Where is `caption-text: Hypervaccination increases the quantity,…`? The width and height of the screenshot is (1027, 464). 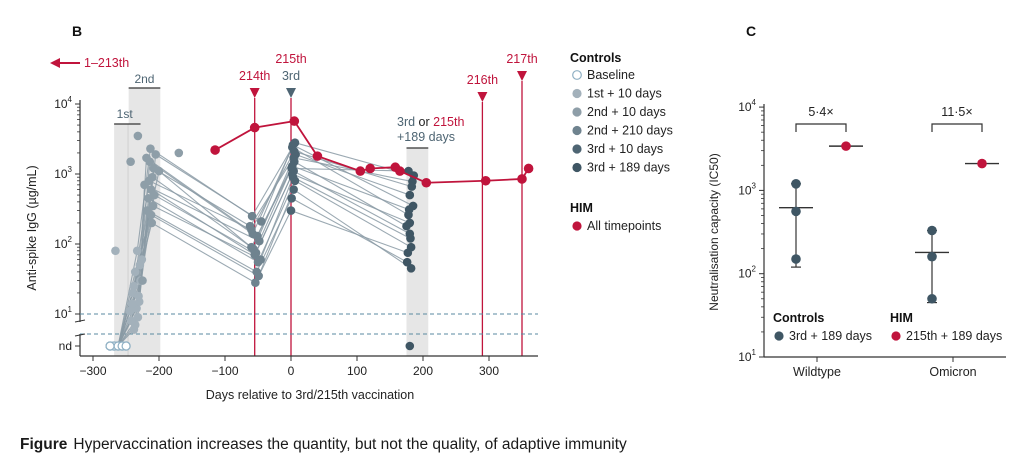
caption-text: Hypervaccination increases the quantity,… is located at coordinates (350, 444).